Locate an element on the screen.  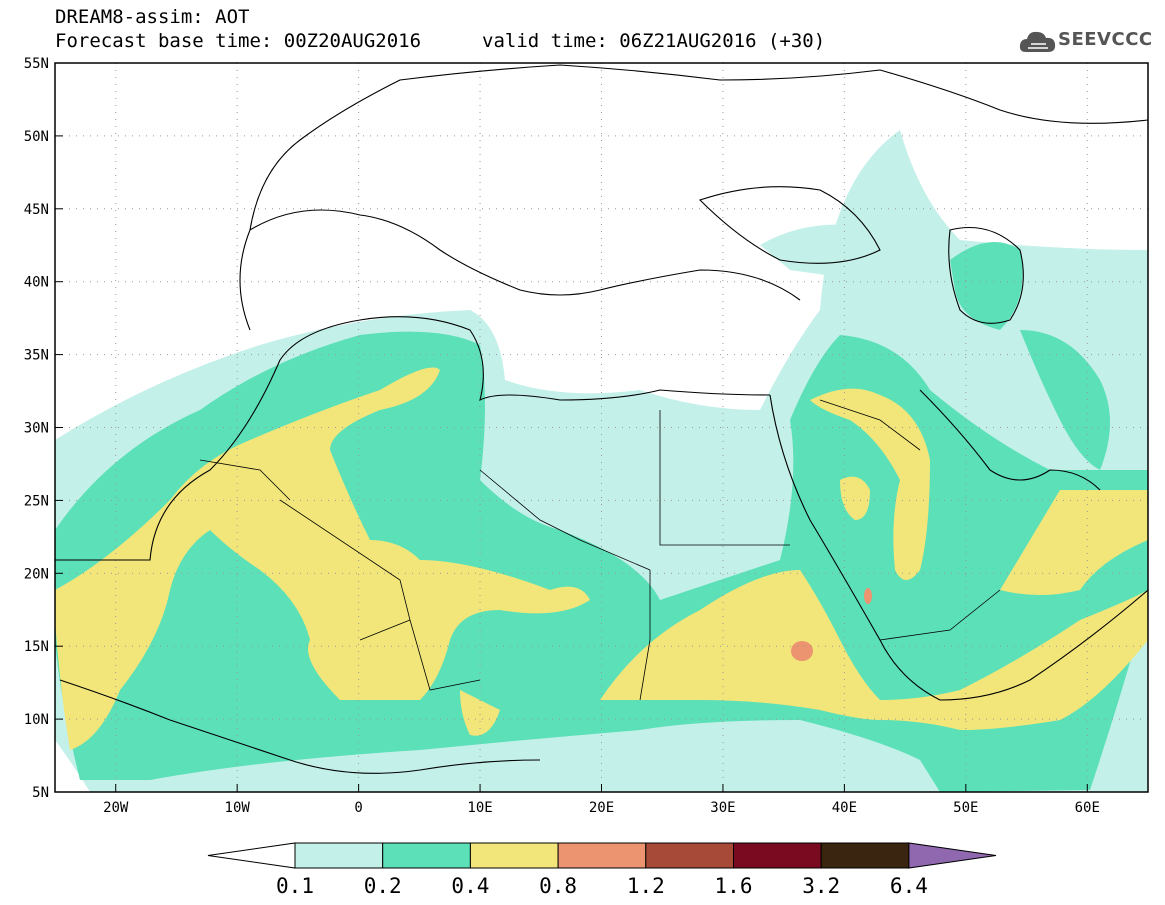
aot-band-0.4-chad is located at coordinates (480, 713).